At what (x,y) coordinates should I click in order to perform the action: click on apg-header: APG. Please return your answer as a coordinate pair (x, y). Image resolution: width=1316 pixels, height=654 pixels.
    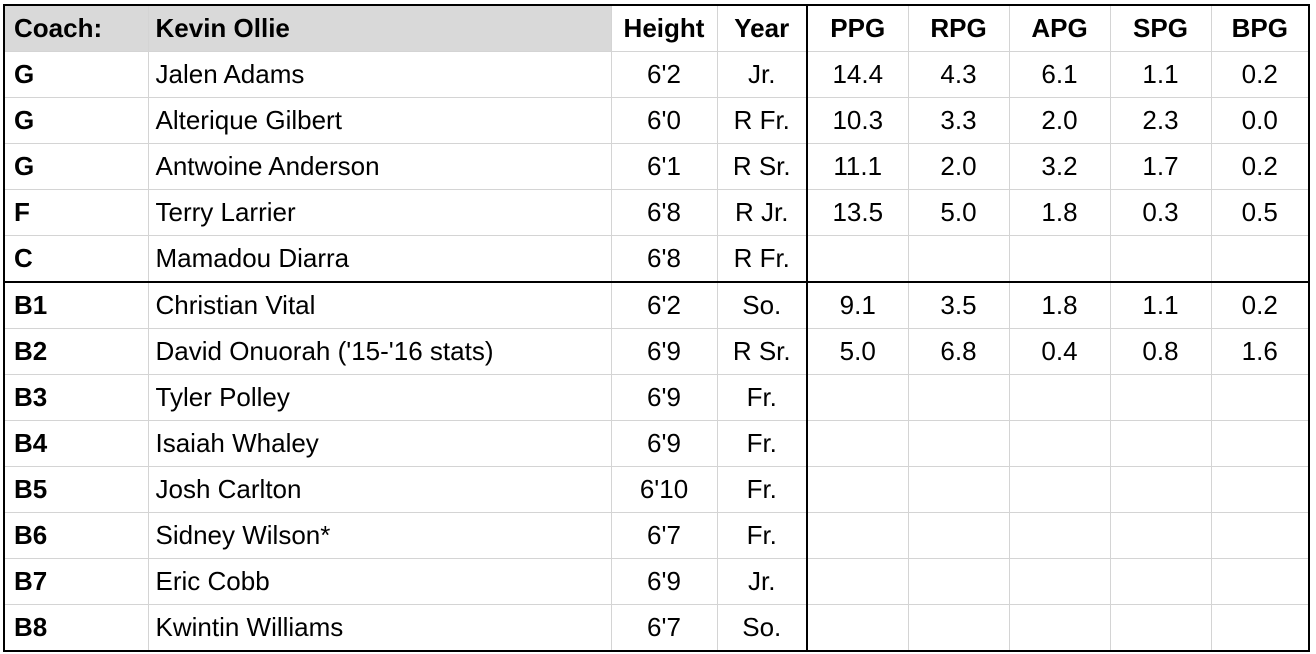
    Looking at the image, I should click on (1059, 28).